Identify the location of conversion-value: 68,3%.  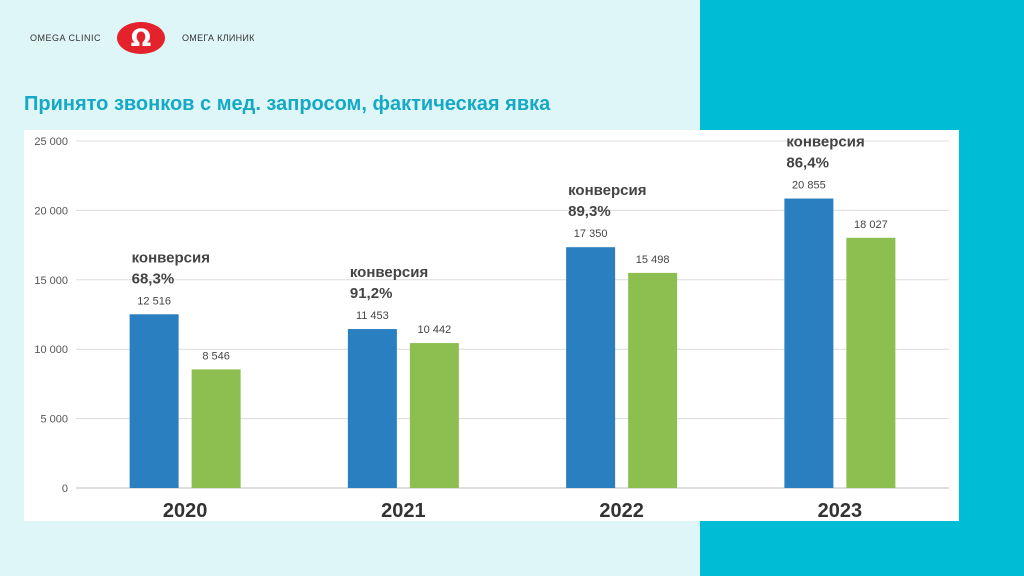
(153, 278).